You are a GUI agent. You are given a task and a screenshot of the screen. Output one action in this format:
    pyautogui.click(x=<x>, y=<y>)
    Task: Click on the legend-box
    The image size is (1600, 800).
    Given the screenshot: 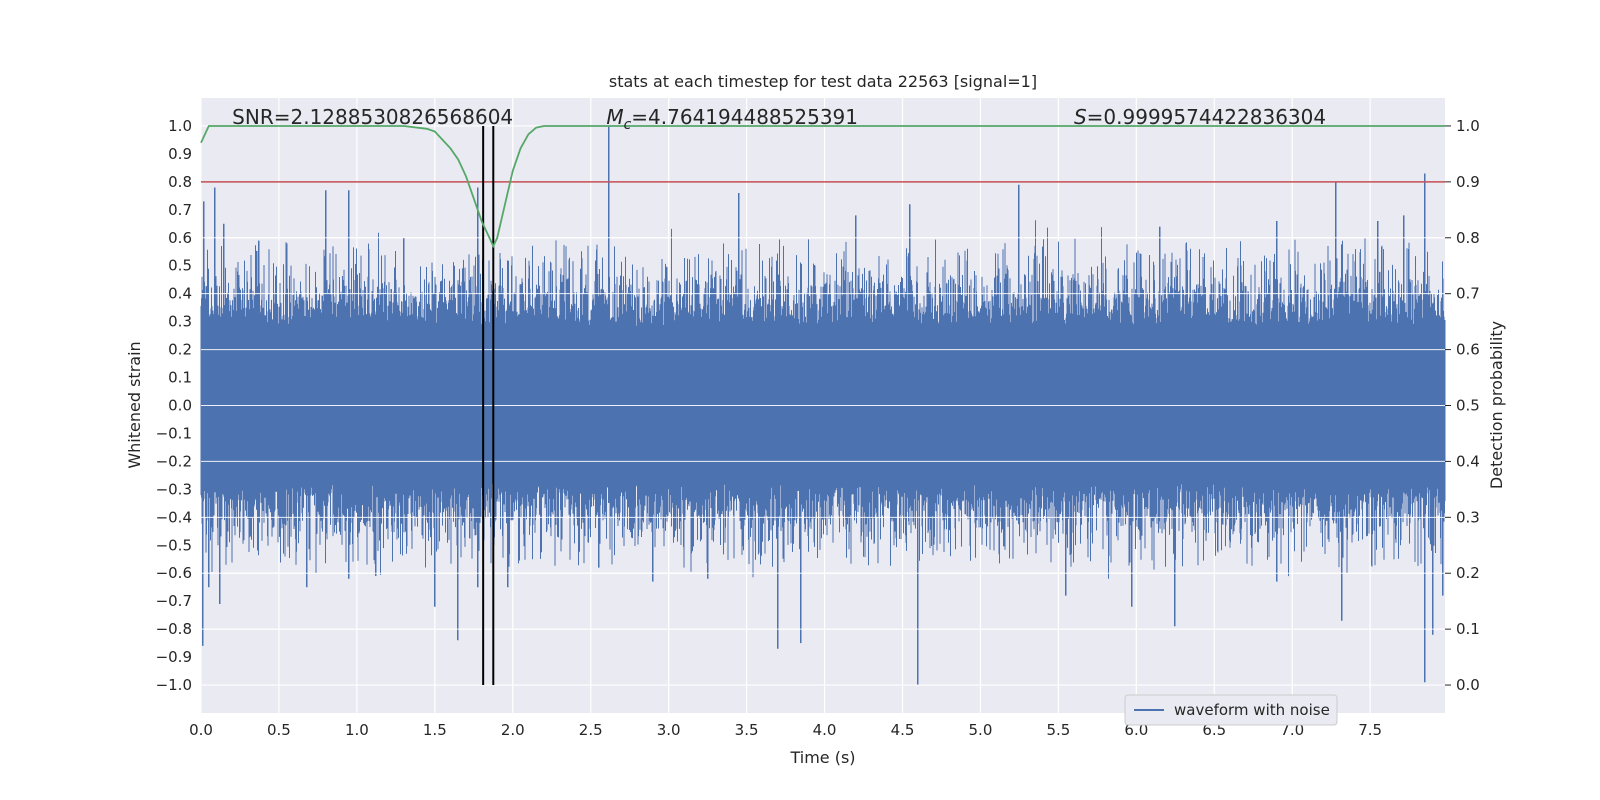 What is the action you would take?
    pyautogui.click(x=1231, y=710)
    